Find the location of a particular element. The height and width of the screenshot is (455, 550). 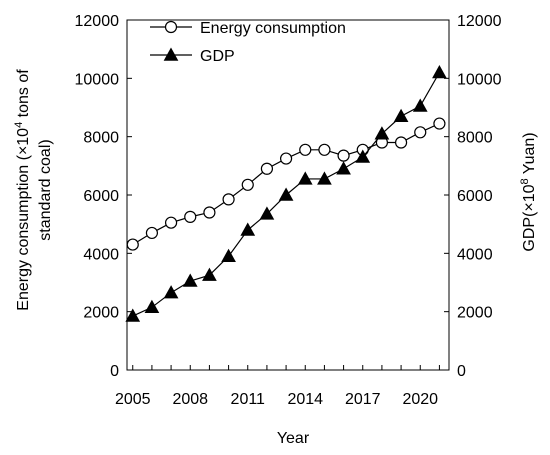

left-y-tick-label: 0 is located at coordinates (114, 371).